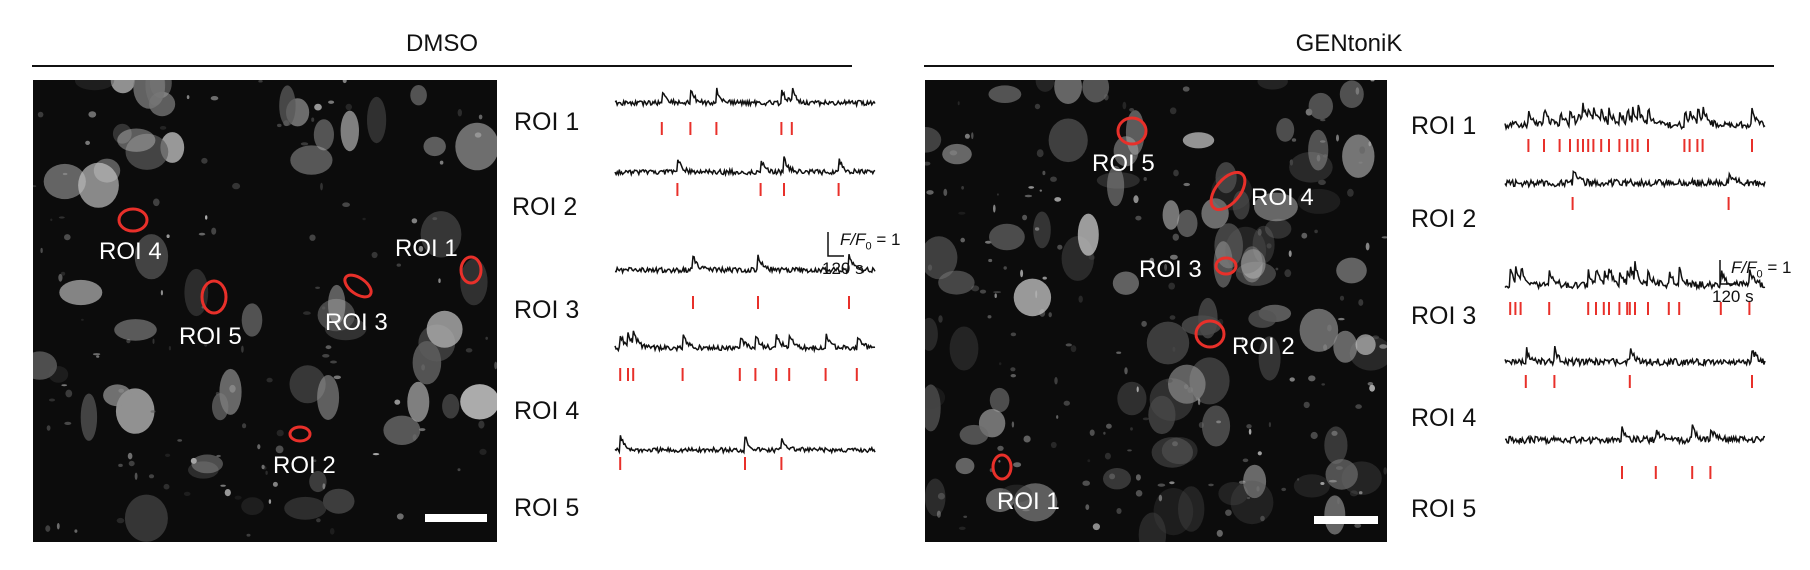  Describe the element at coordinates (1349, 66) in the screenshot. I see `header-rule` at that location.